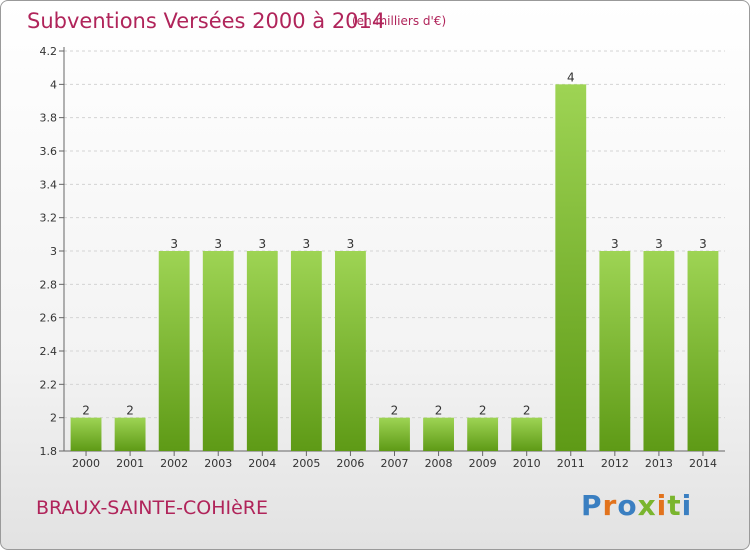 The height and width of the screenshot is (550, 750). Describe the element at coordinates (647, 505) in the screenshot. I see `logo-letter: x` at that location.